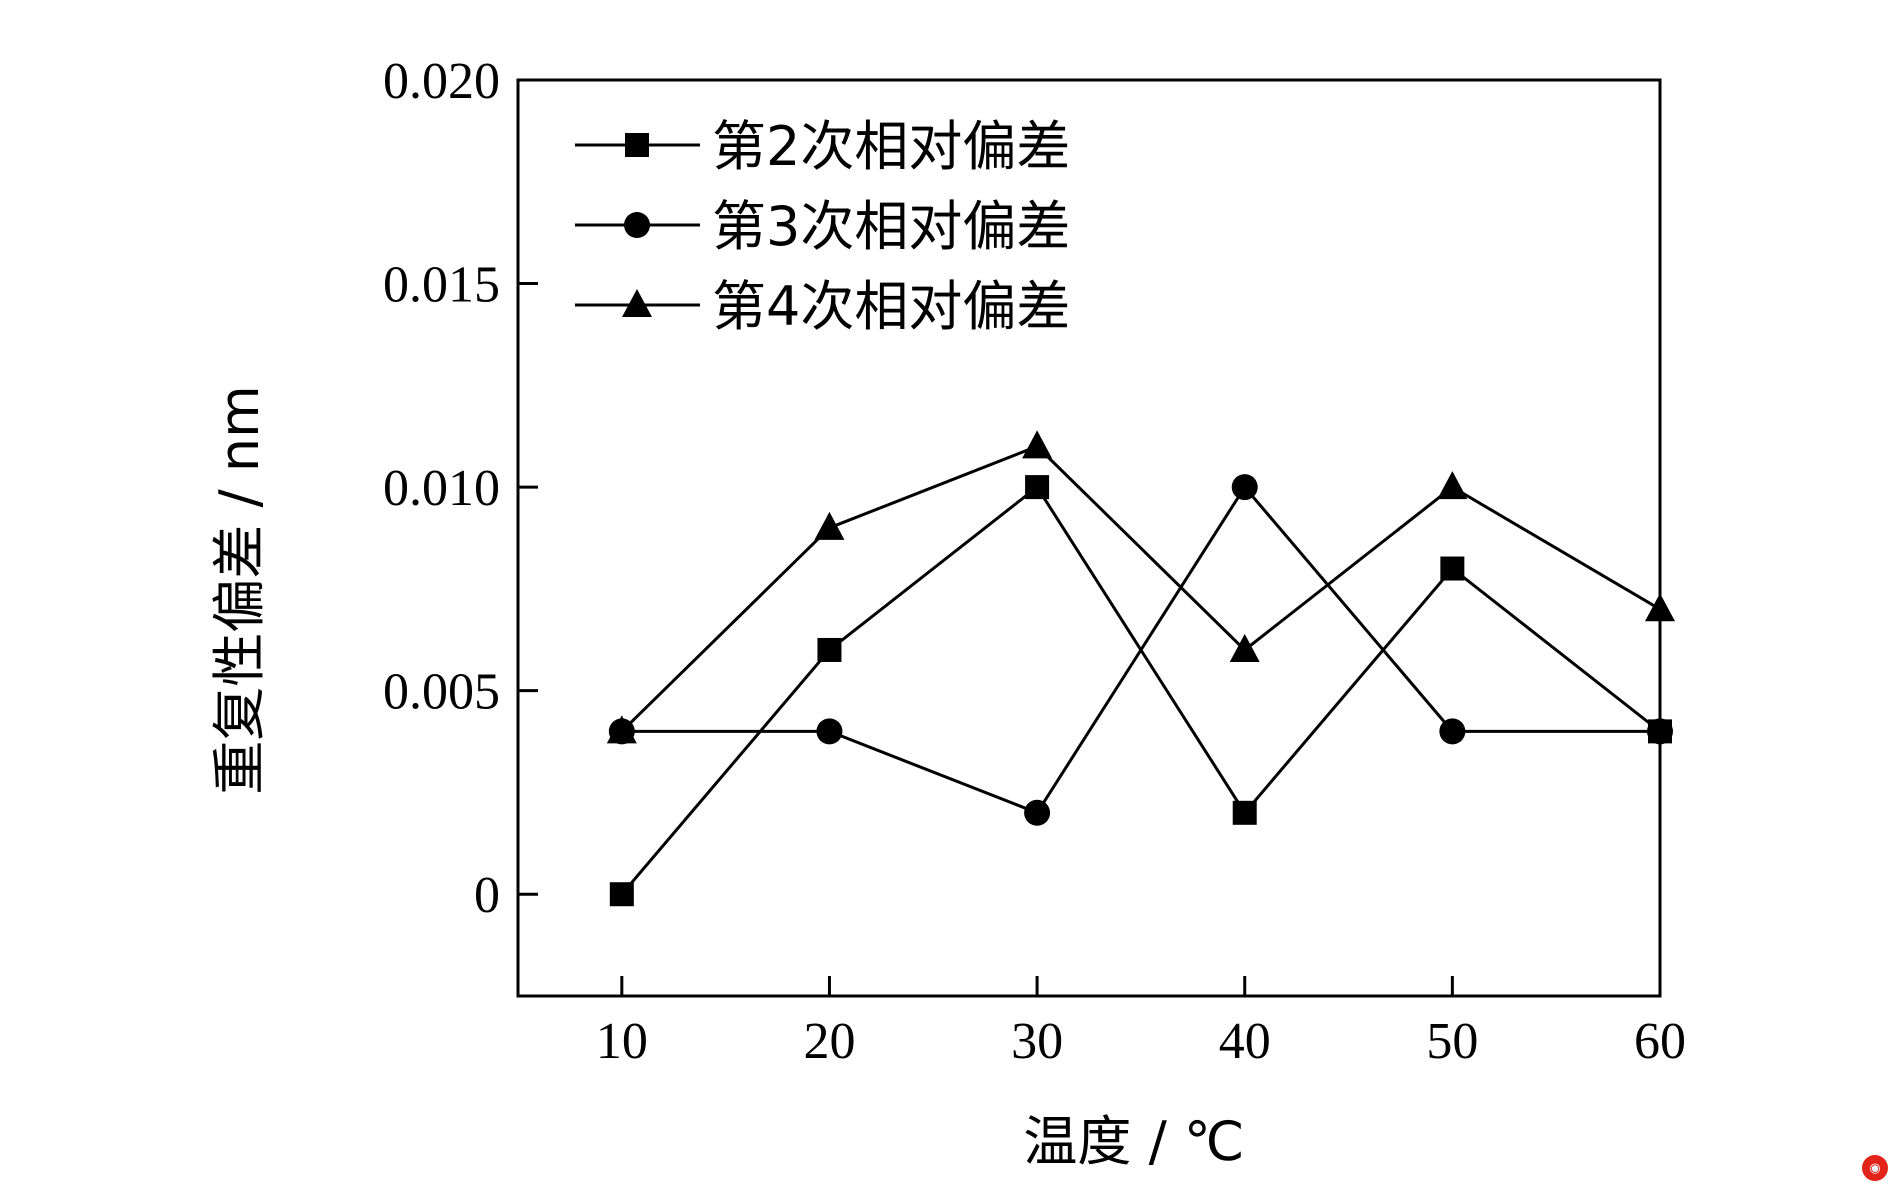 The height and width of the screenshot is (1185, 1894). Describe the element at coordinates (1133, 1141) in the screenshot. I see `x-axis-label: 温度 / ℃` at that location.